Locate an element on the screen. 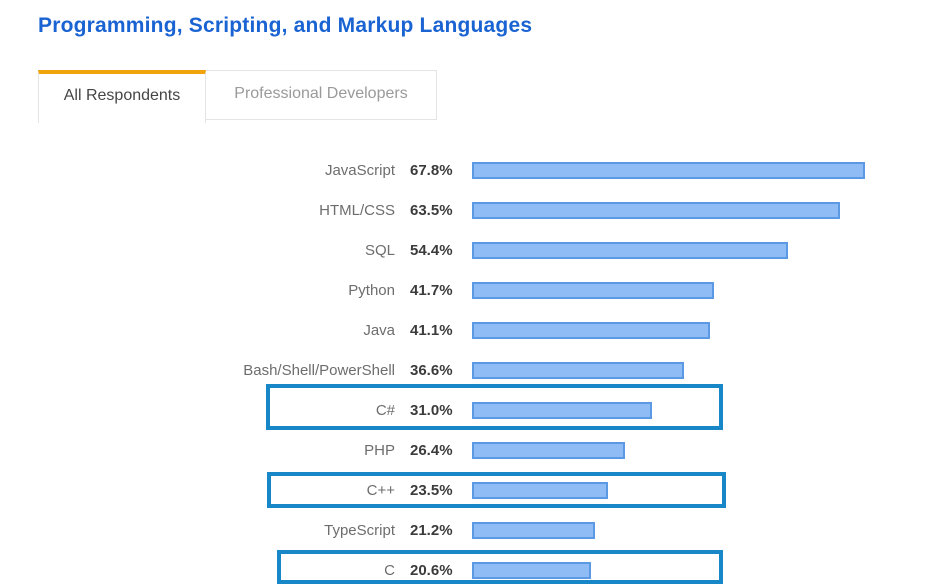 The height and width of the screenshot is (587, 928). value-label: 41.1% is located at coordinates (431, 330).